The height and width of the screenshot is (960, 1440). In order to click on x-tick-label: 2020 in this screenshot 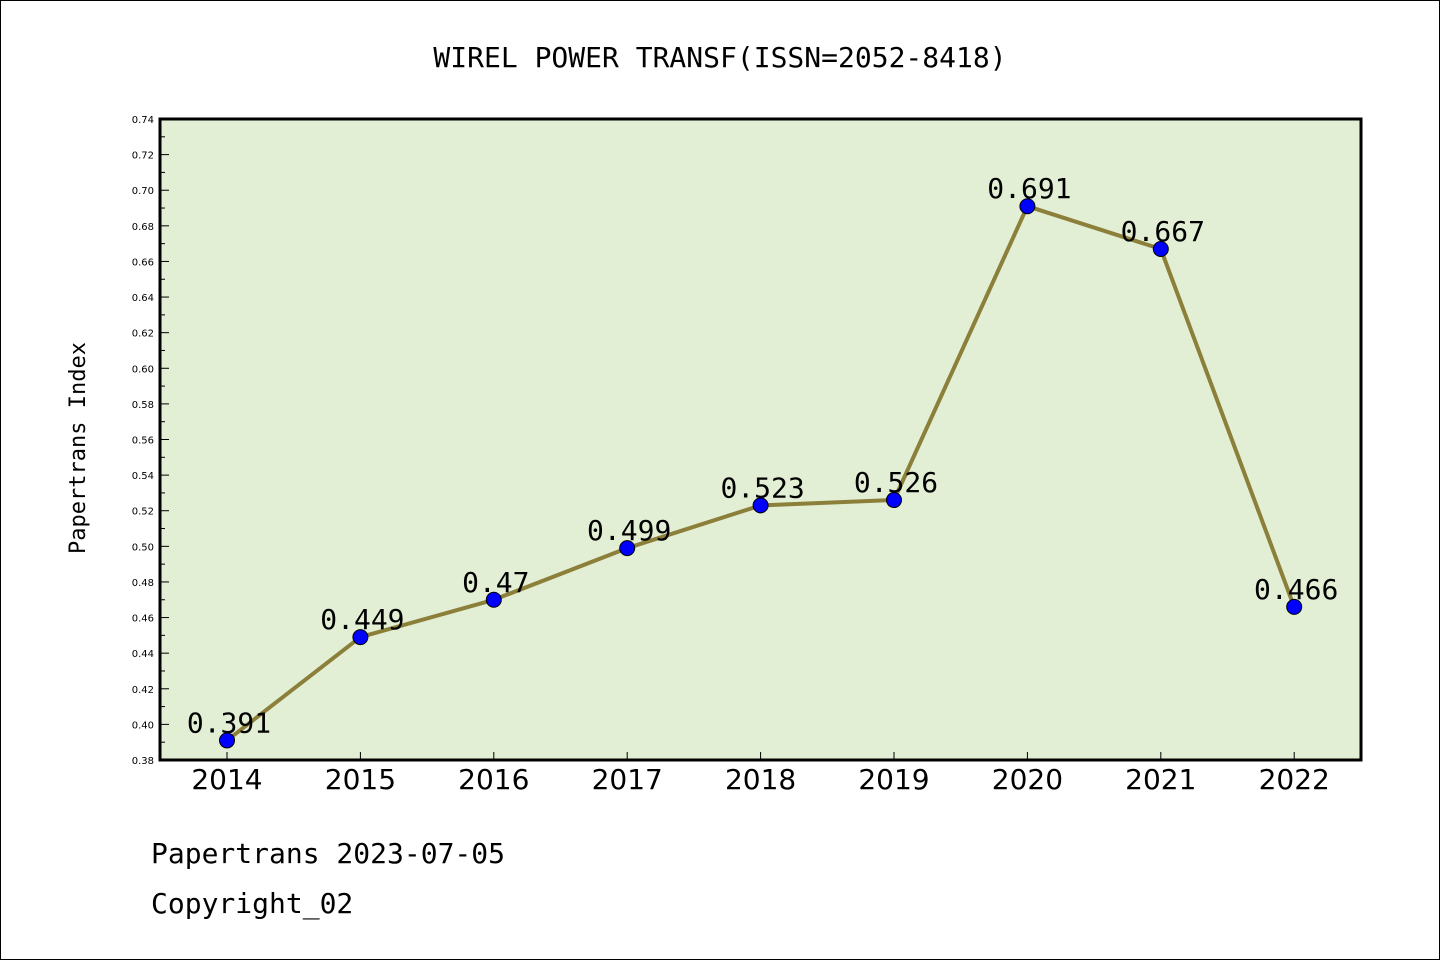, I will do `click(1027, 779)`.